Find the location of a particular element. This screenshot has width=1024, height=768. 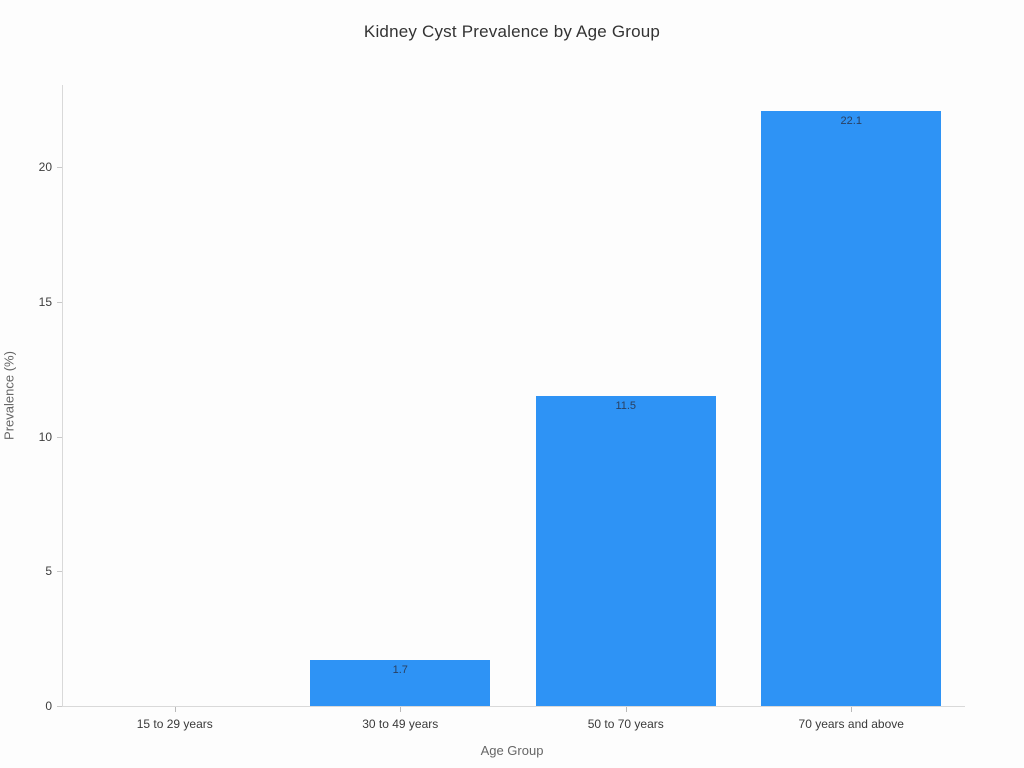

y-tick-label: 20 is located at coordinates (45, 167).